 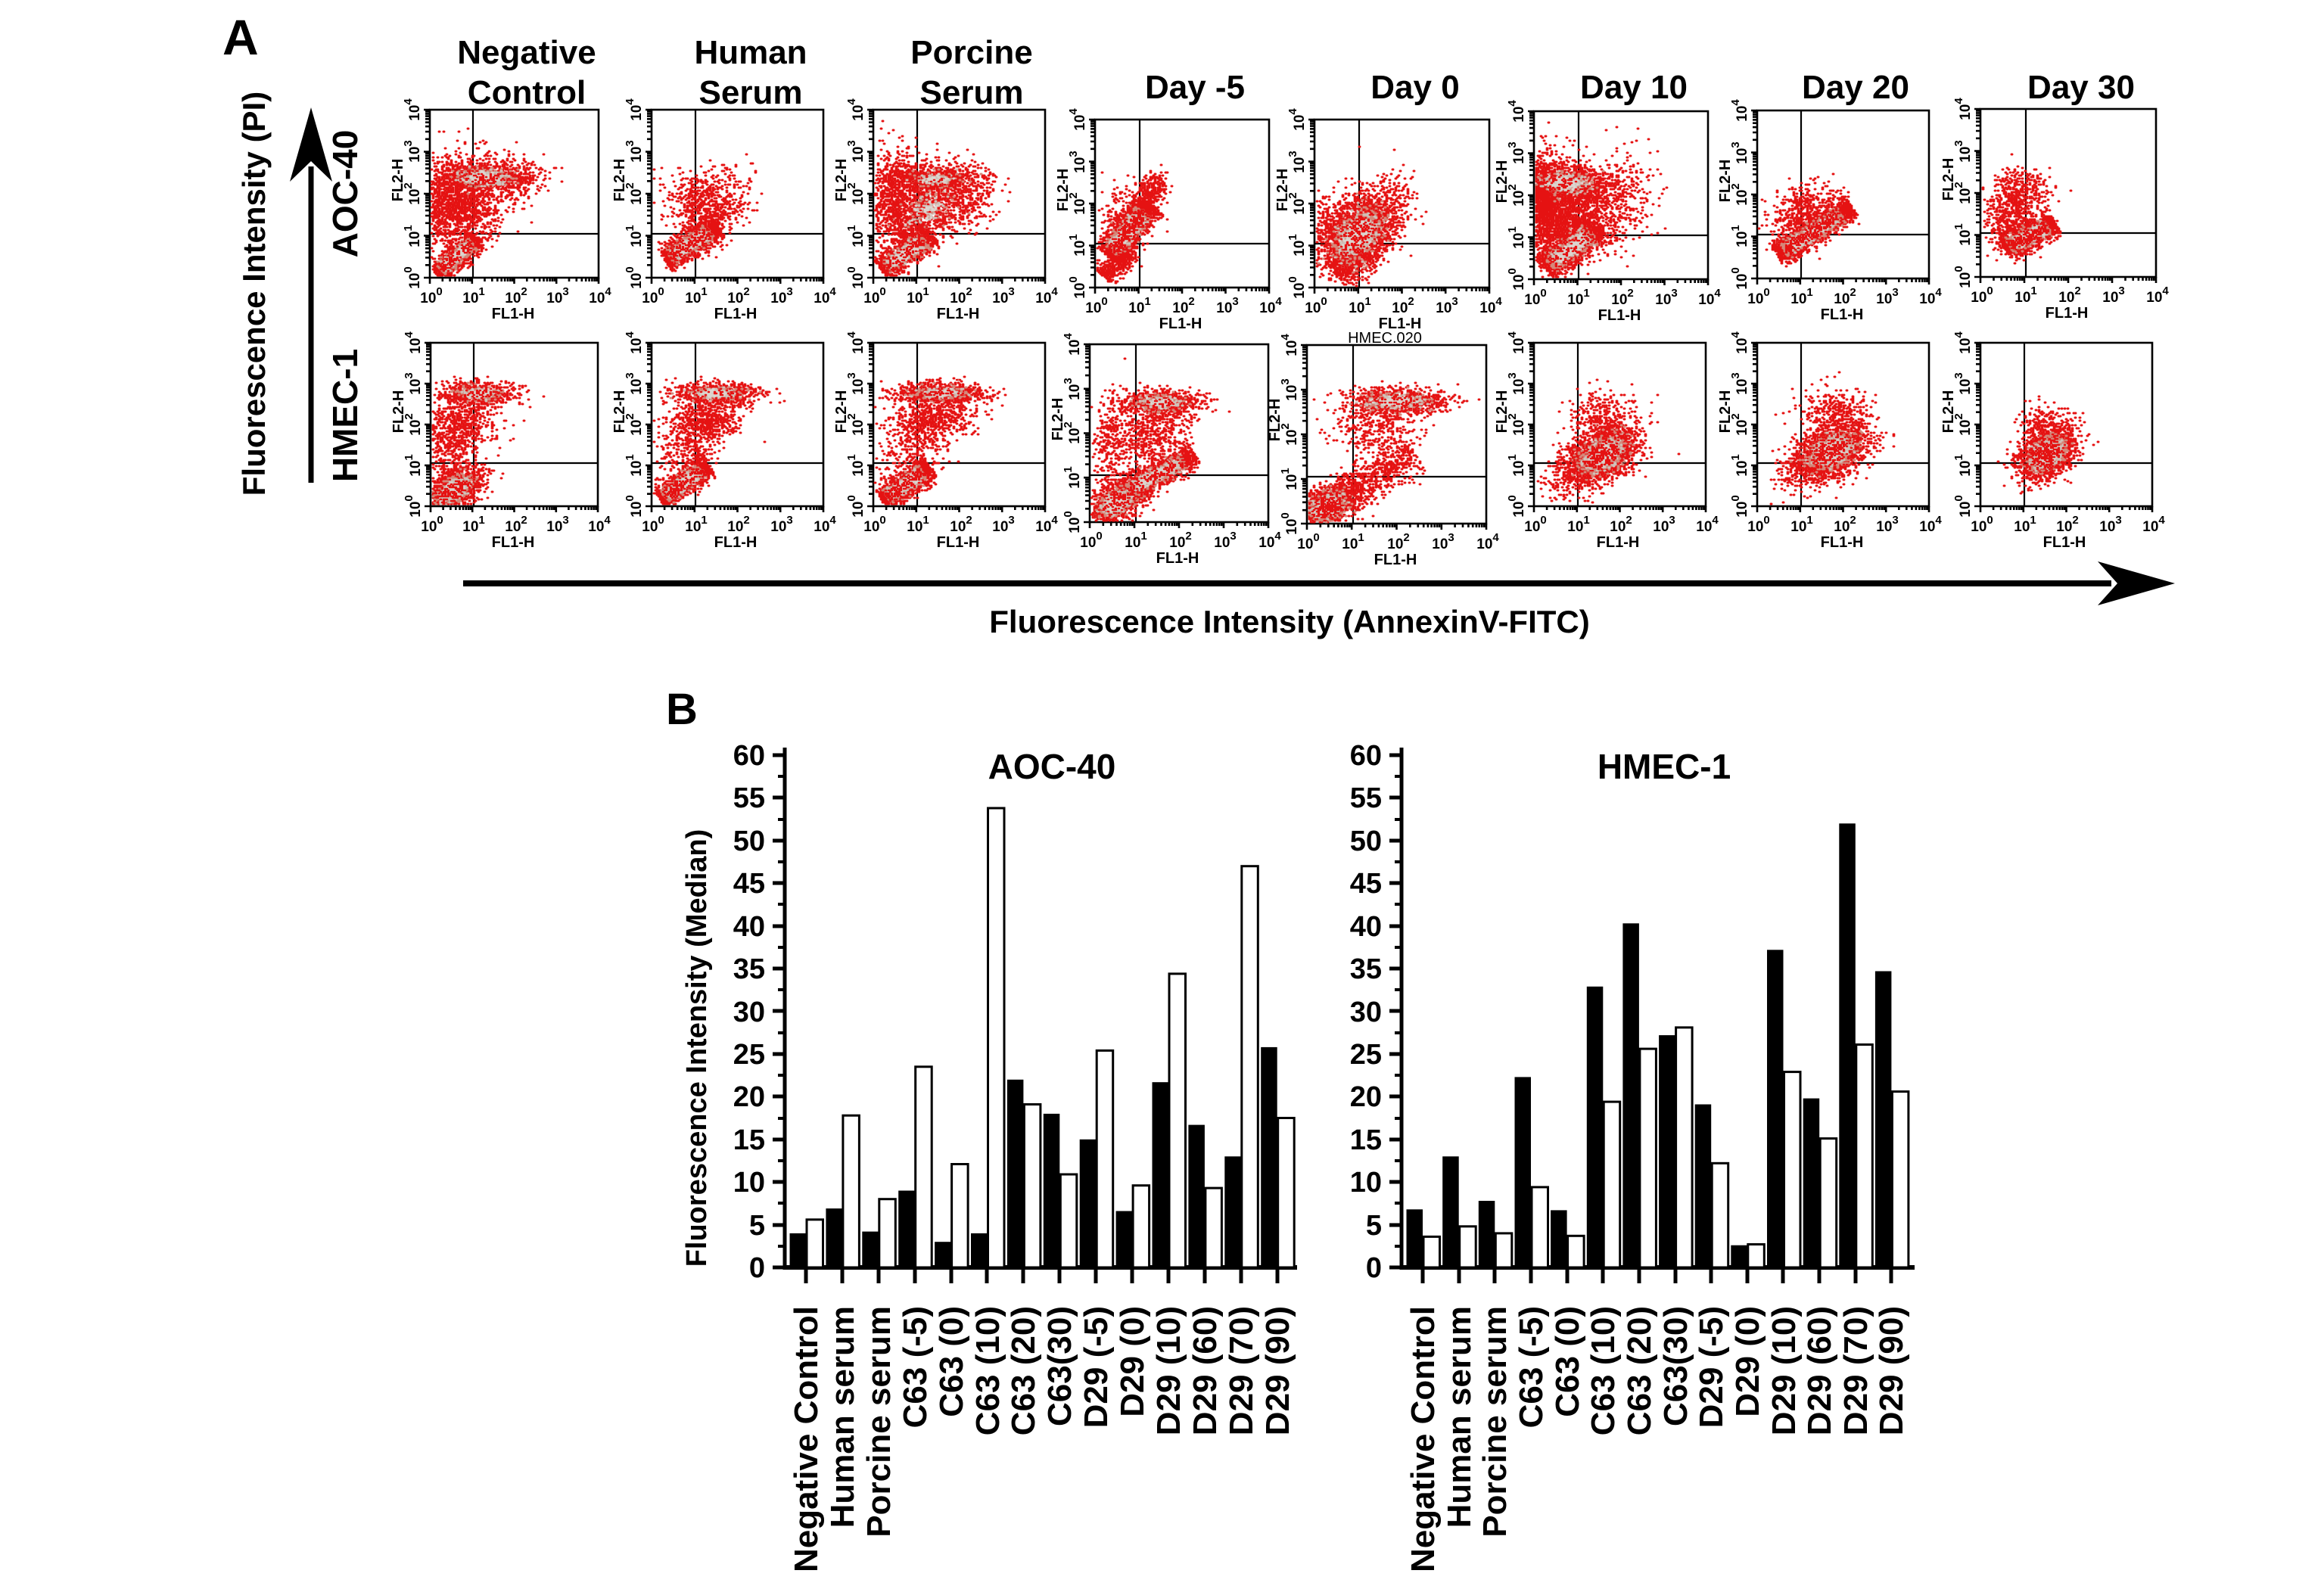 What do you see at coordinates (1414, 87) in the screenshot?
I see `svg-text: Day 0` at bounding box center [1414, 87].